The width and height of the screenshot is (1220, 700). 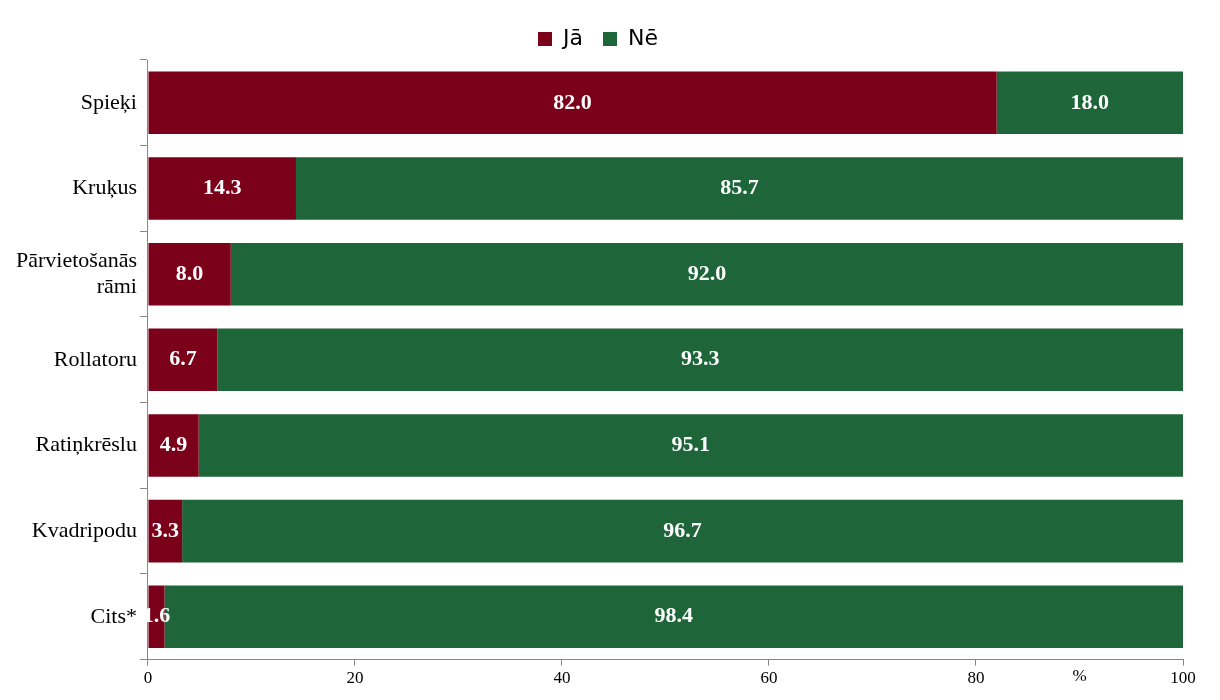 I want to click on data-label: 92.0, so click(x=707, y=272).